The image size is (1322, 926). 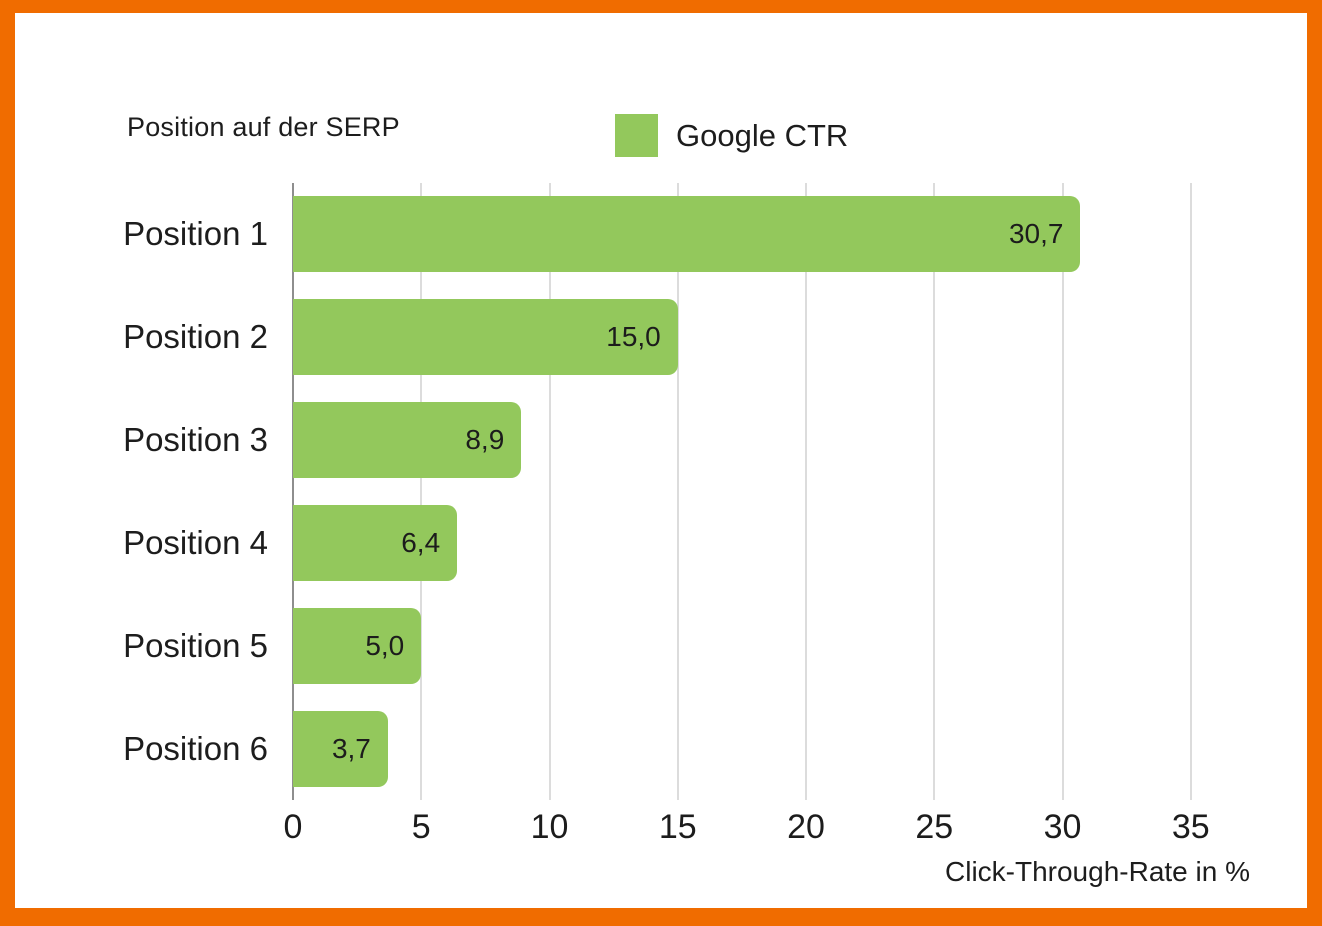 What do you see at coordinates (195, 542) in the screenshot?
I see `category-label-4: Position 4` at bounding box center [195, 542].